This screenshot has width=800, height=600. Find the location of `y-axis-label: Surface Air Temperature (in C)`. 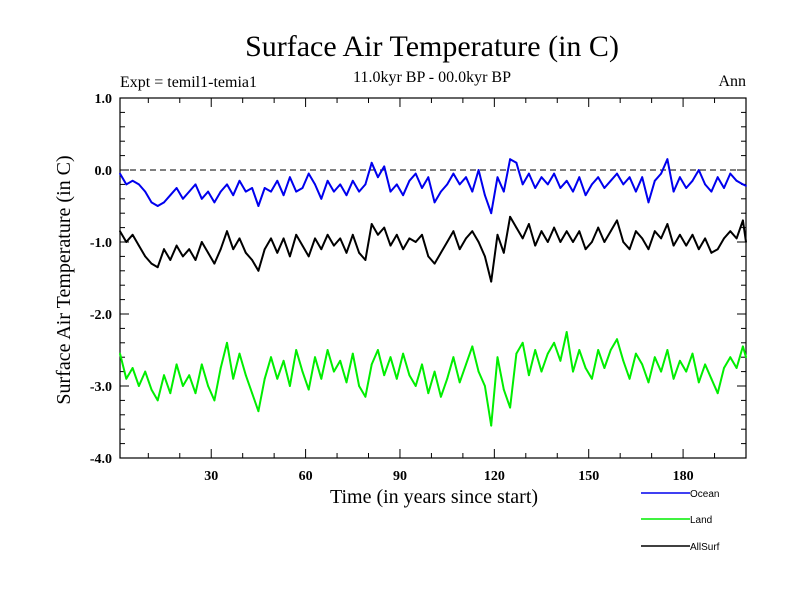

y-axis-label: Surface Air Temperature (in C) is located at coordinates (64, 279).